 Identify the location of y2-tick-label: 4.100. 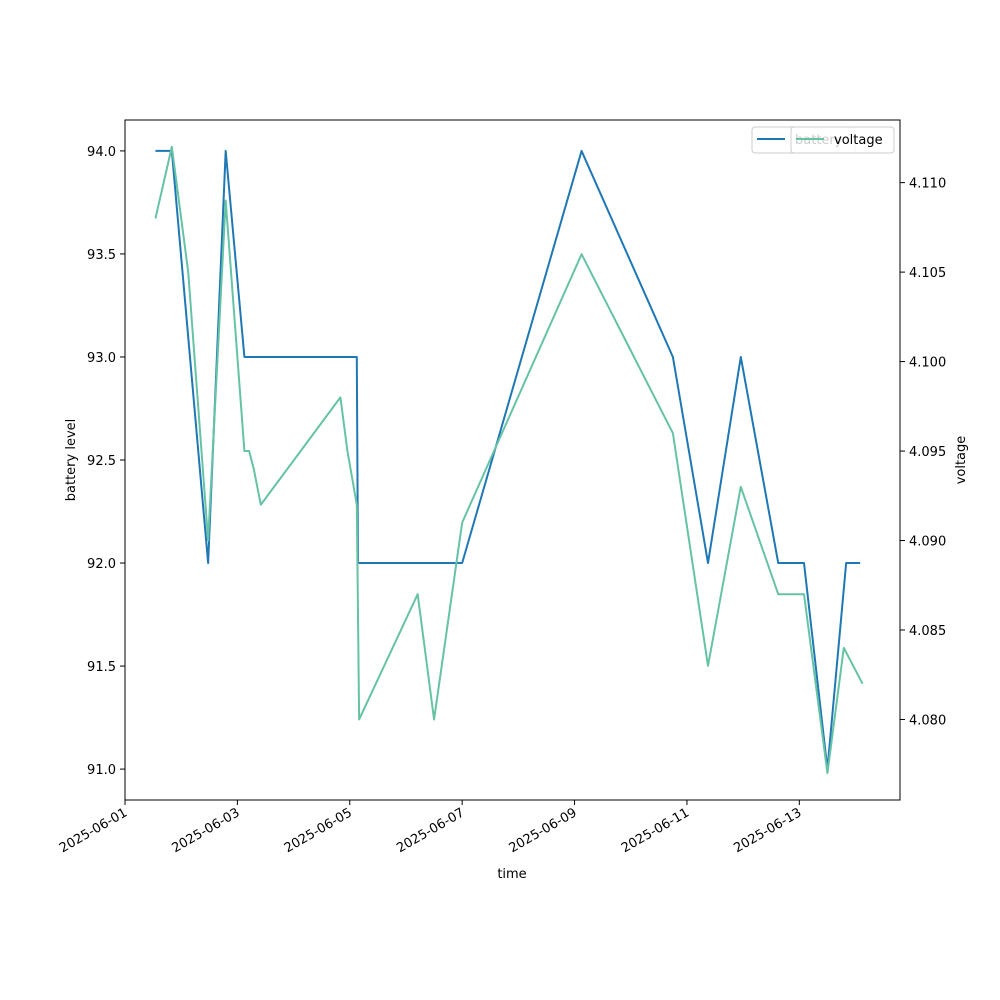
(927, 363).